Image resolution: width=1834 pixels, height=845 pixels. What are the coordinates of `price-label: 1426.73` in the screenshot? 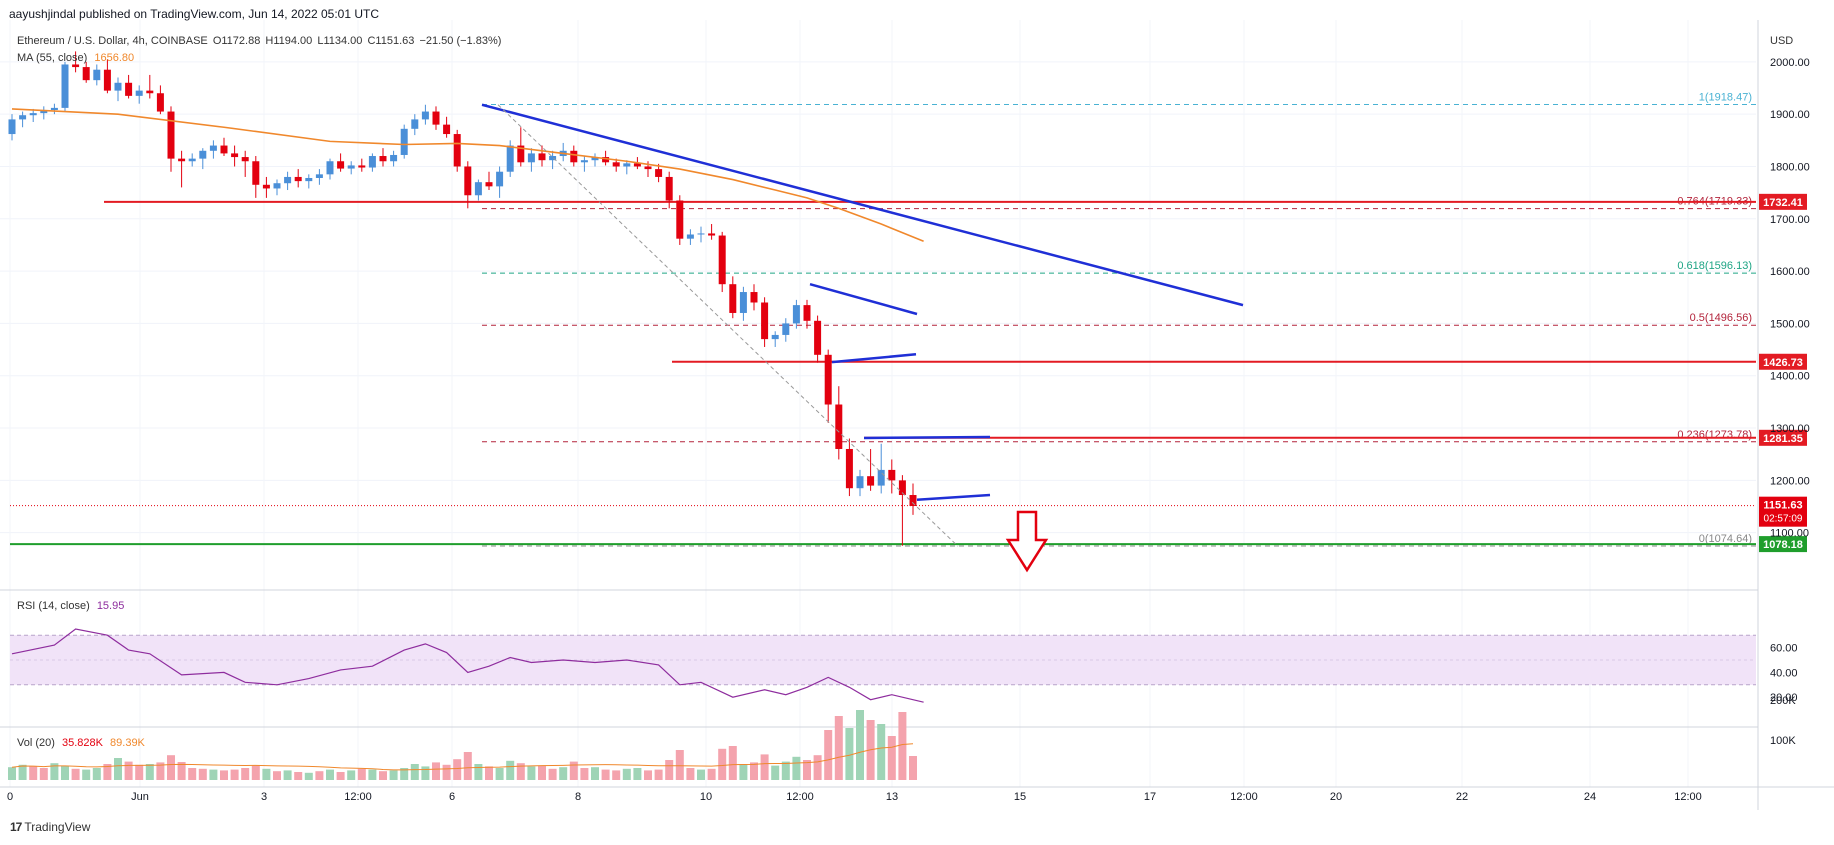 It's located at (1783, 363).